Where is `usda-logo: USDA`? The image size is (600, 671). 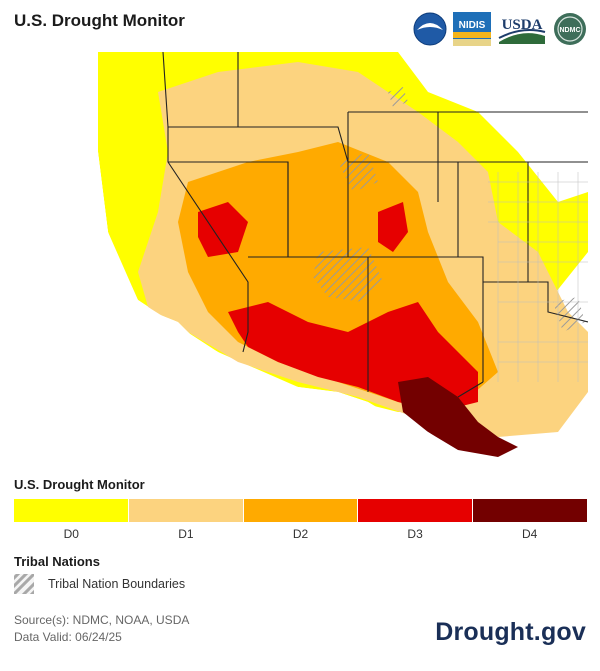 usda-logo: USDA is located at coordinates (522, 30).